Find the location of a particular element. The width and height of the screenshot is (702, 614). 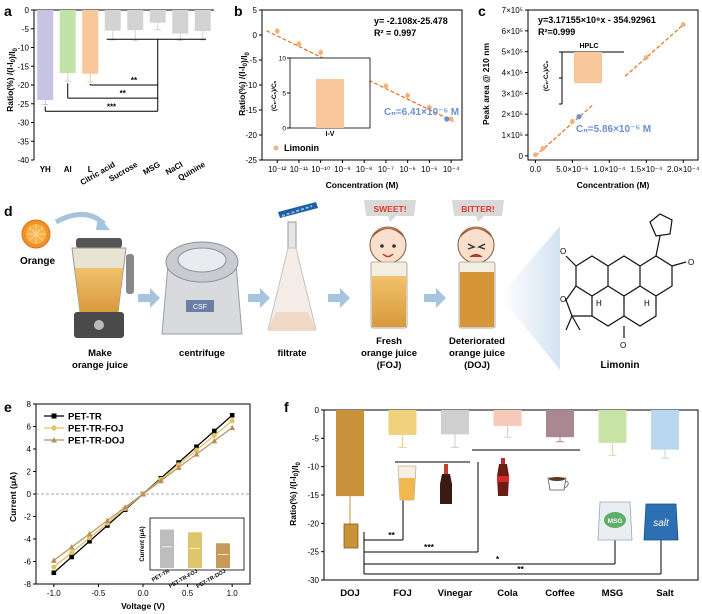

girl-bitter-illustration: BITTER! is located at coordinates (478, 264).